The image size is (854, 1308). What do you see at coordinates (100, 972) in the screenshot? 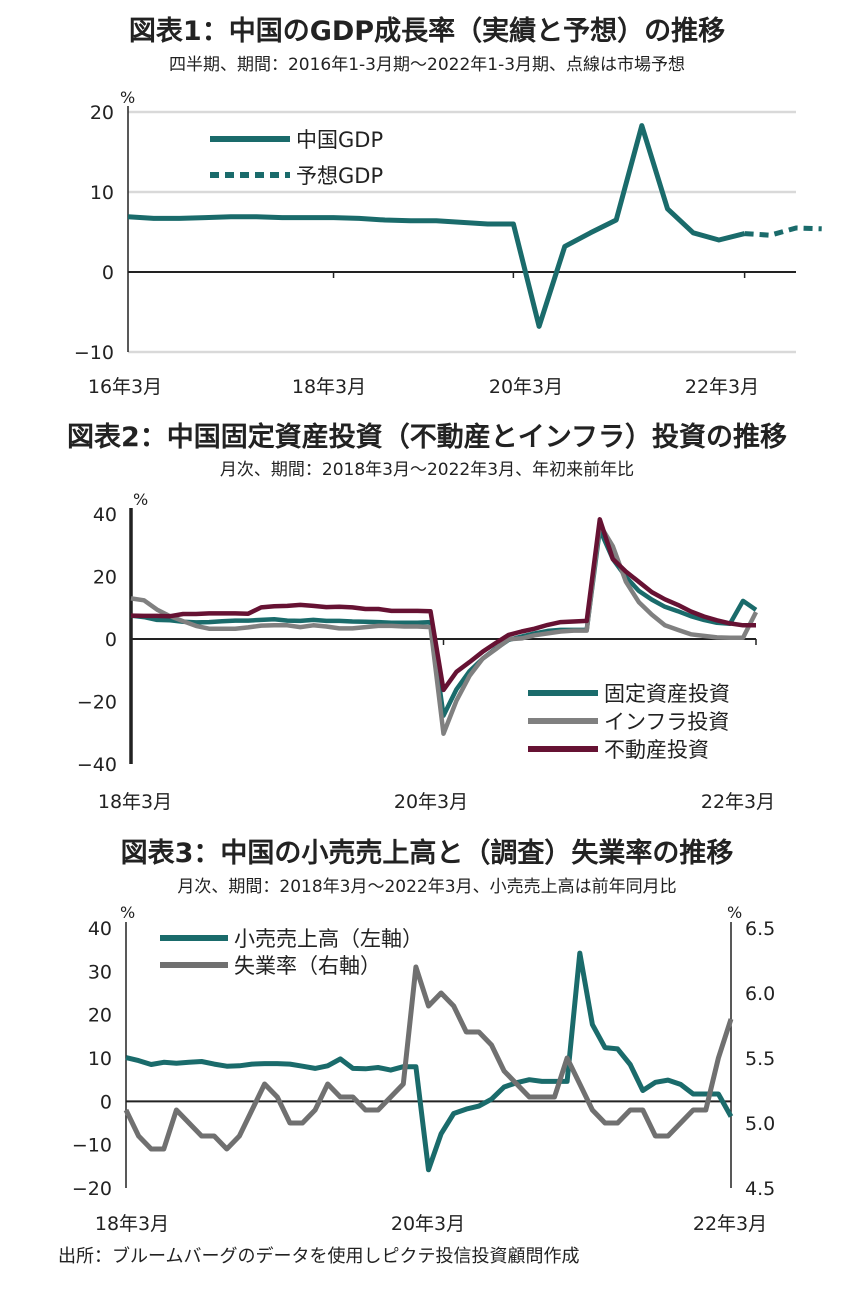
I see `y-tick-label: 30` at bounding box center [100, 972].